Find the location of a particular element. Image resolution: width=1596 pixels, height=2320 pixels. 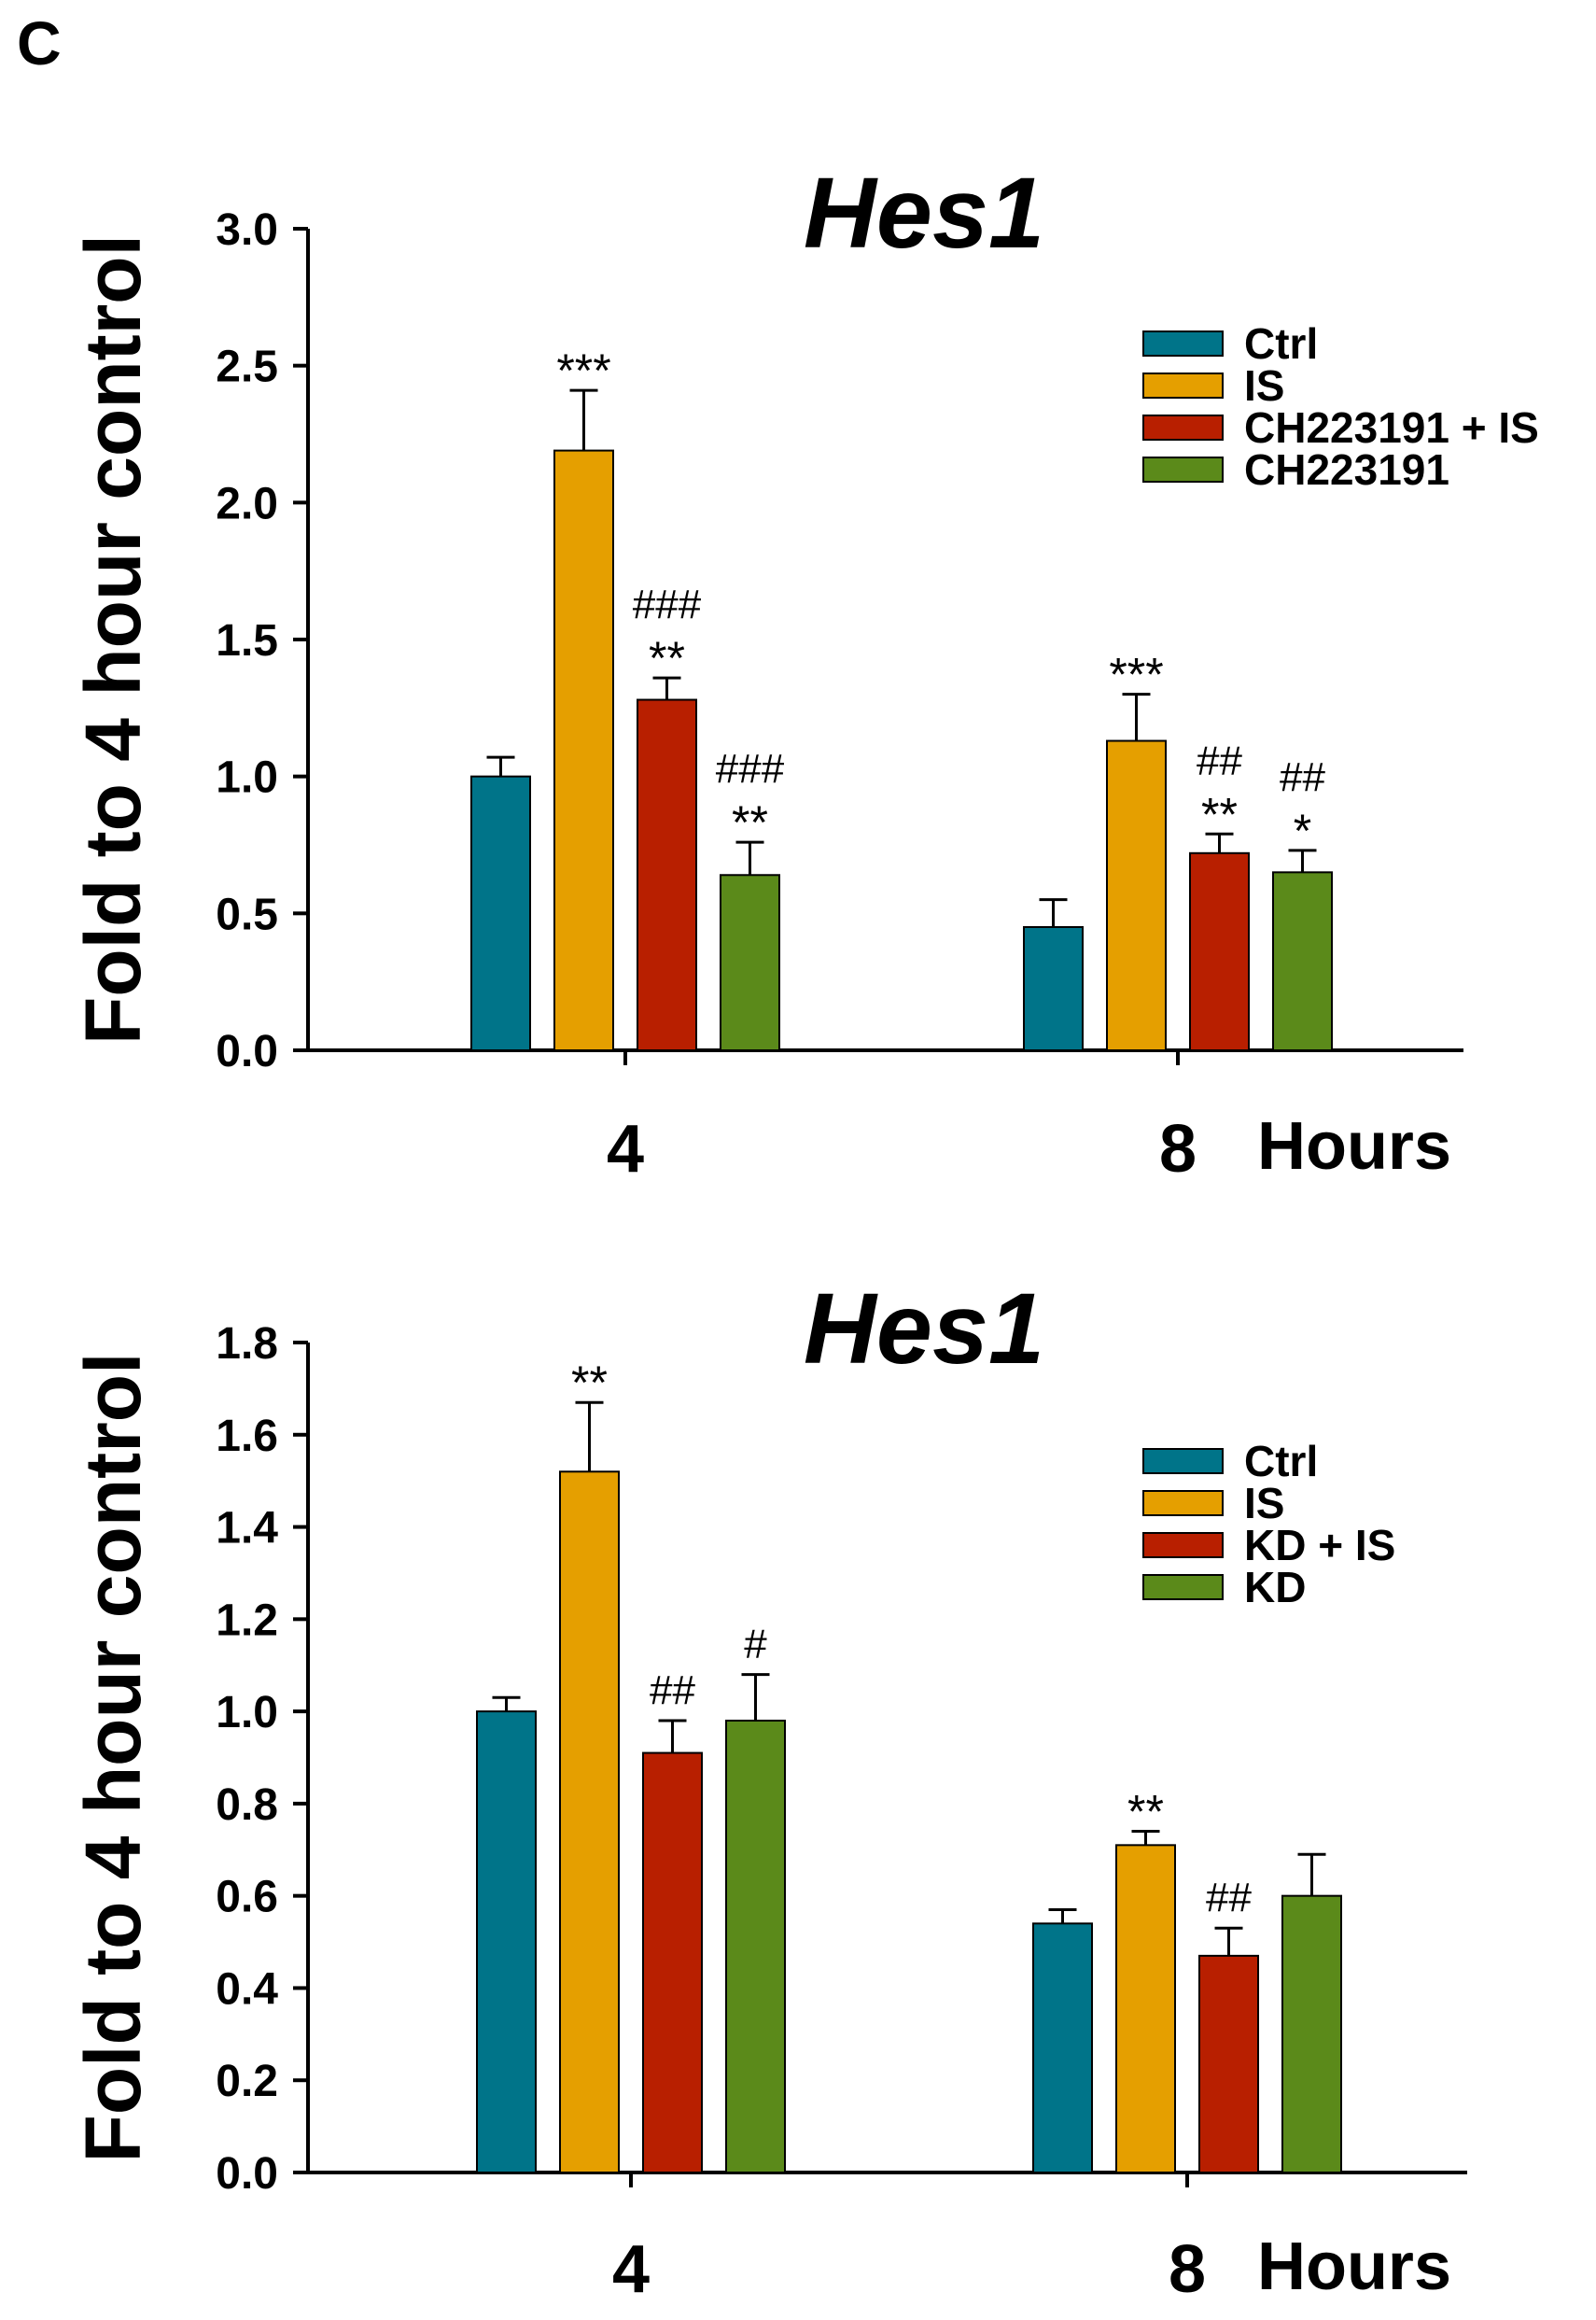

y-tick-label: 0.4 is located at coordinates (247, 1989).